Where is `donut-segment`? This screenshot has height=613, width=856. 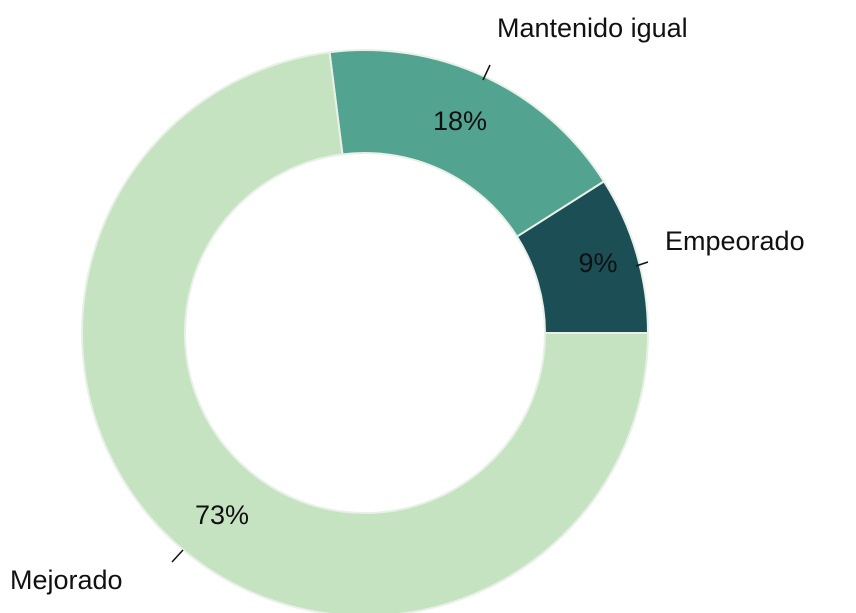 donut-segment is located at coordinates (467, 143).